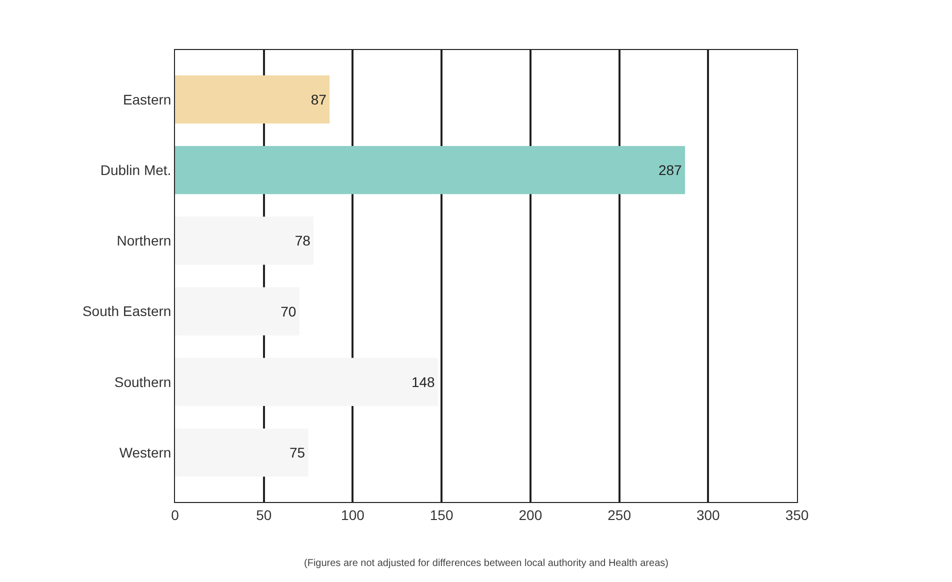 The height and width of the screenshot is (582, 952). I want to click on data-label: 78, so click(302, 240).